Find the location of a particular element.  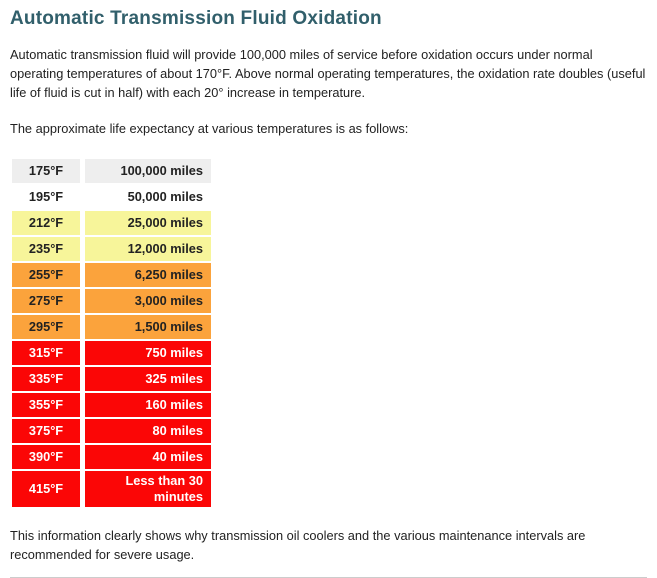

life-expectancy-cell: 6,250 miles is located at coordinates (148, 274).